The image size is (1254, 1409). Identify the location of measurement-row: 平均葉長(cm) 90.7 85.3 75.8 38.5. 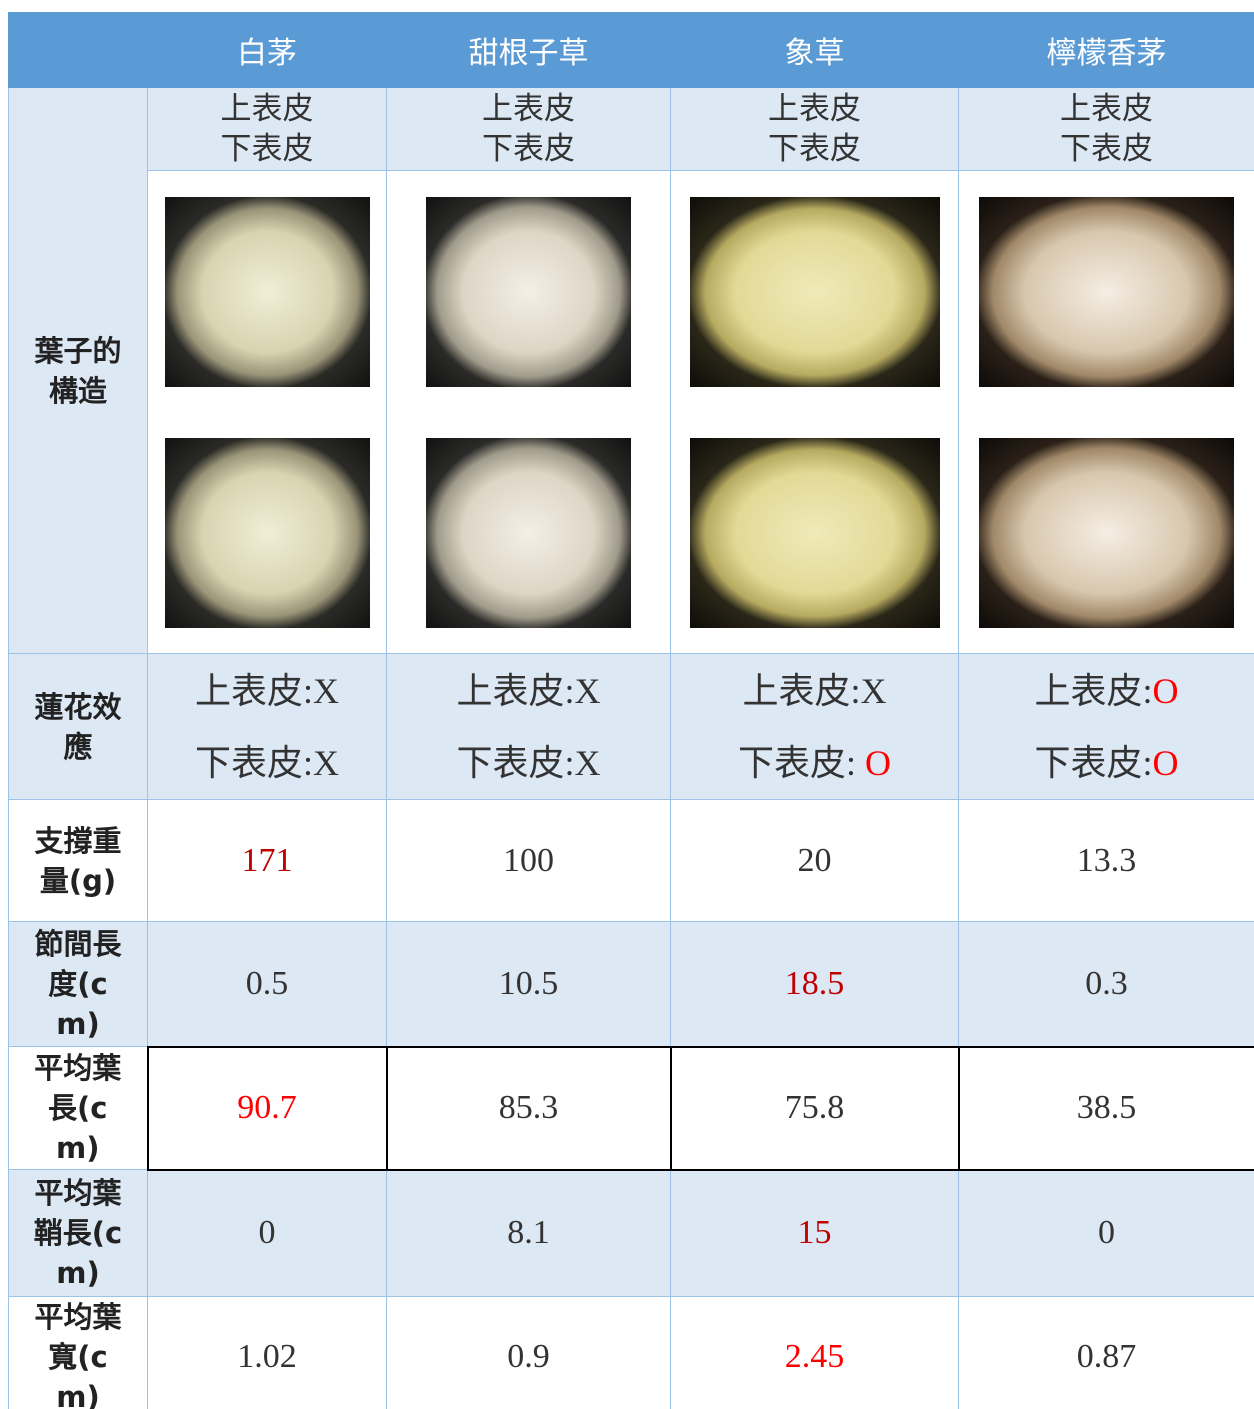
(631, 1108).